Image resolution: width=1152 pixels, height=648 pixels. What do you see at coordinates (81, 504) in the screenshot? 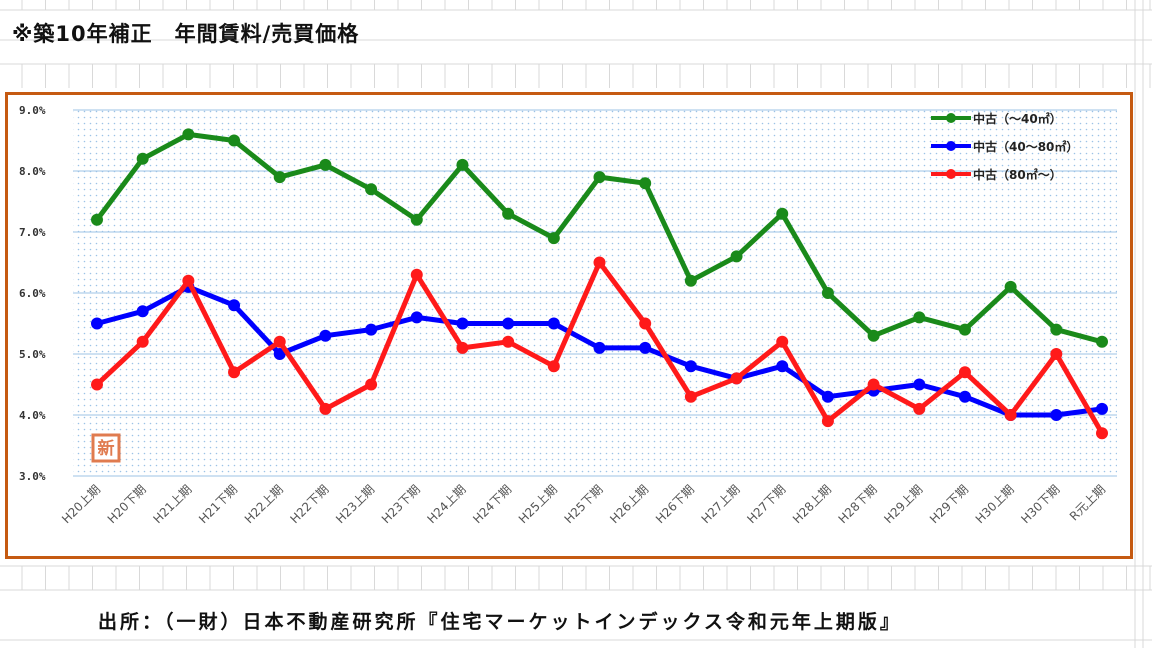
I see `x-tick-label: H20上期` at bounding box center [81, 504].